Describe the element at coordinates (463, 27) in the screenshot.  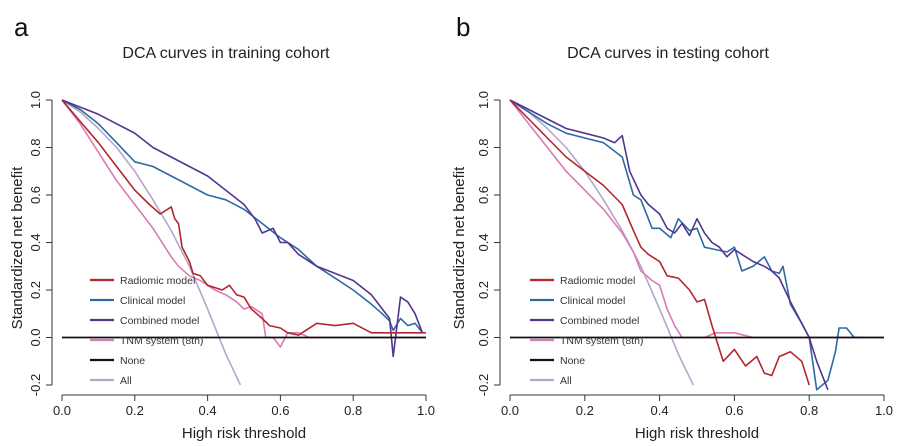
I see `panel-letter: b` at that location.